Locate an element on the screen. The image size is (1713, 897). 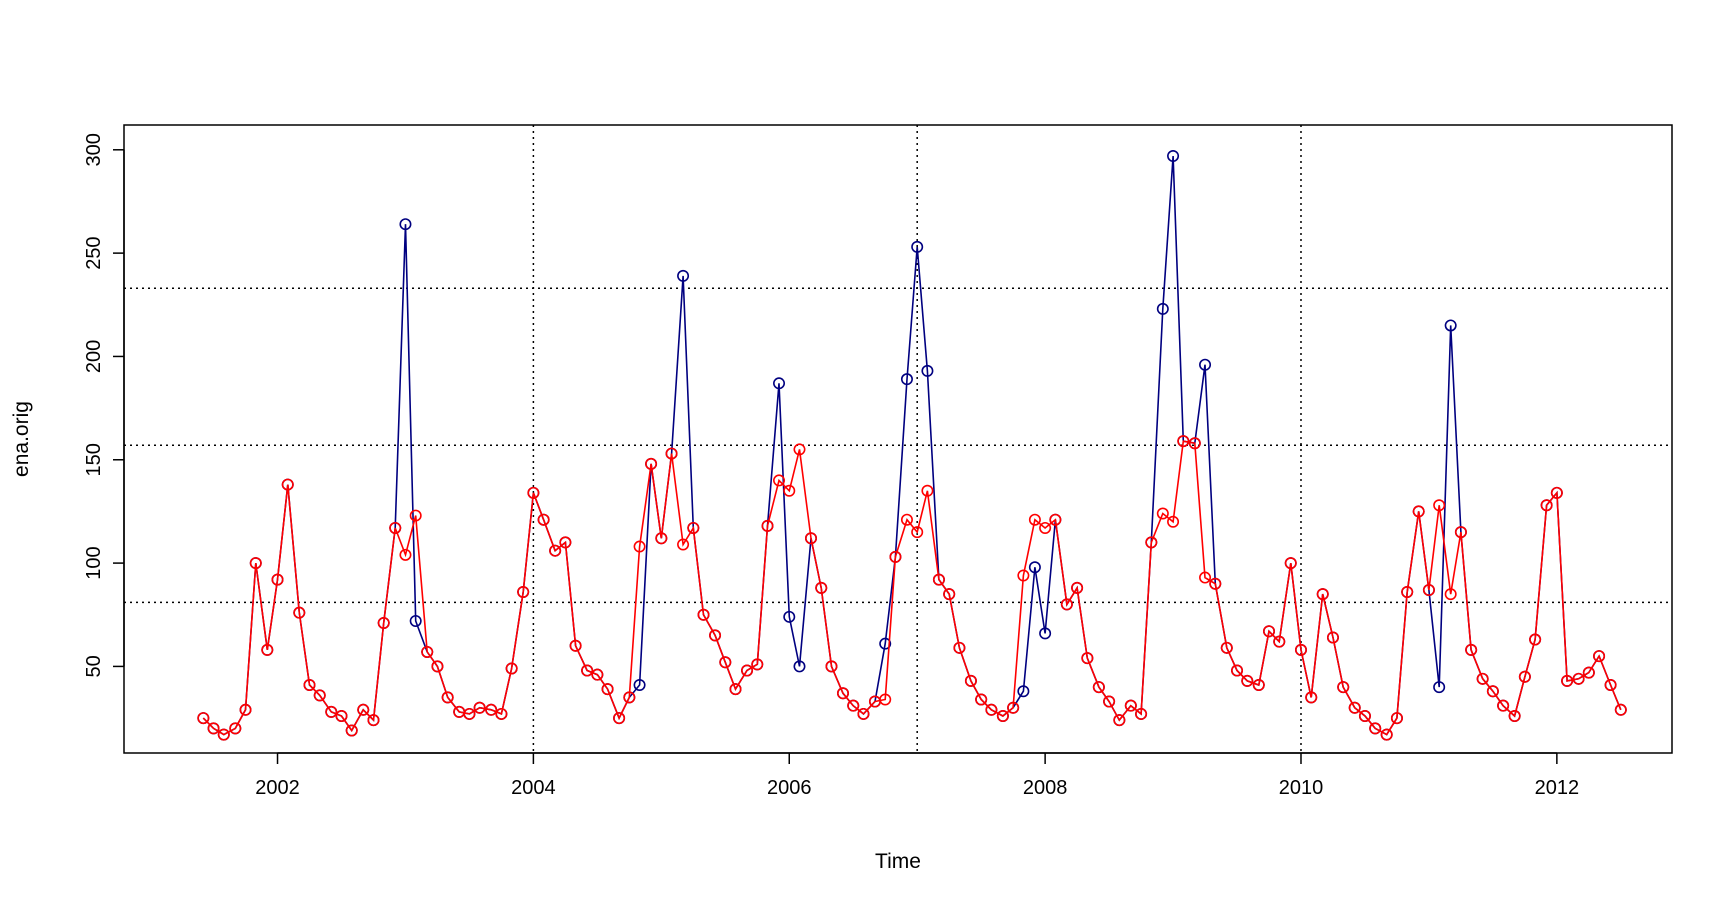
y-axis-title: ena.orig is located at coordinates (21, 439).